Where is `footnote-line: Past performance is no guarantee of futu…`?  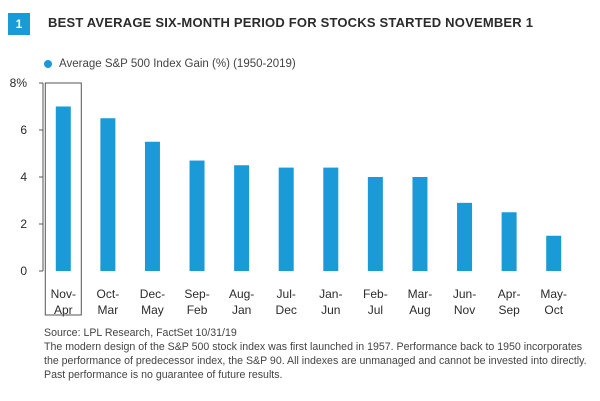 footnote-line: Past performance is no guarantee of futu… is located at coordinates (163, 375).